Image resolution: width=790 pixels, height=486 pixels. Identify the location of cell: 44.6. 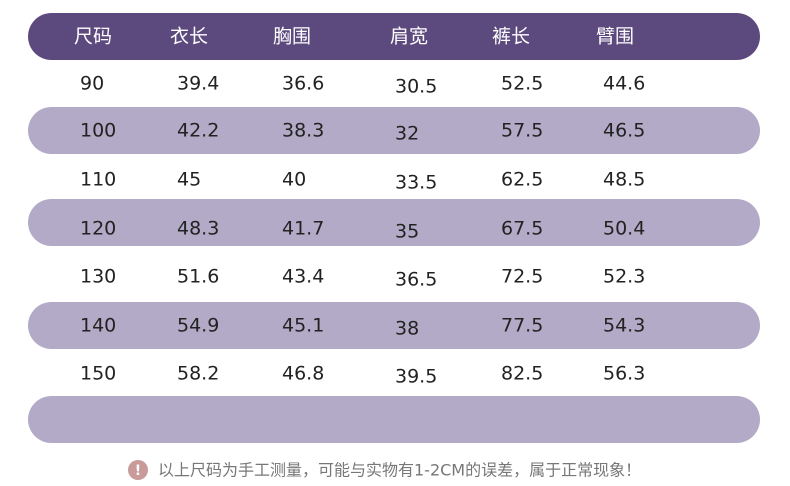
(624, 84).